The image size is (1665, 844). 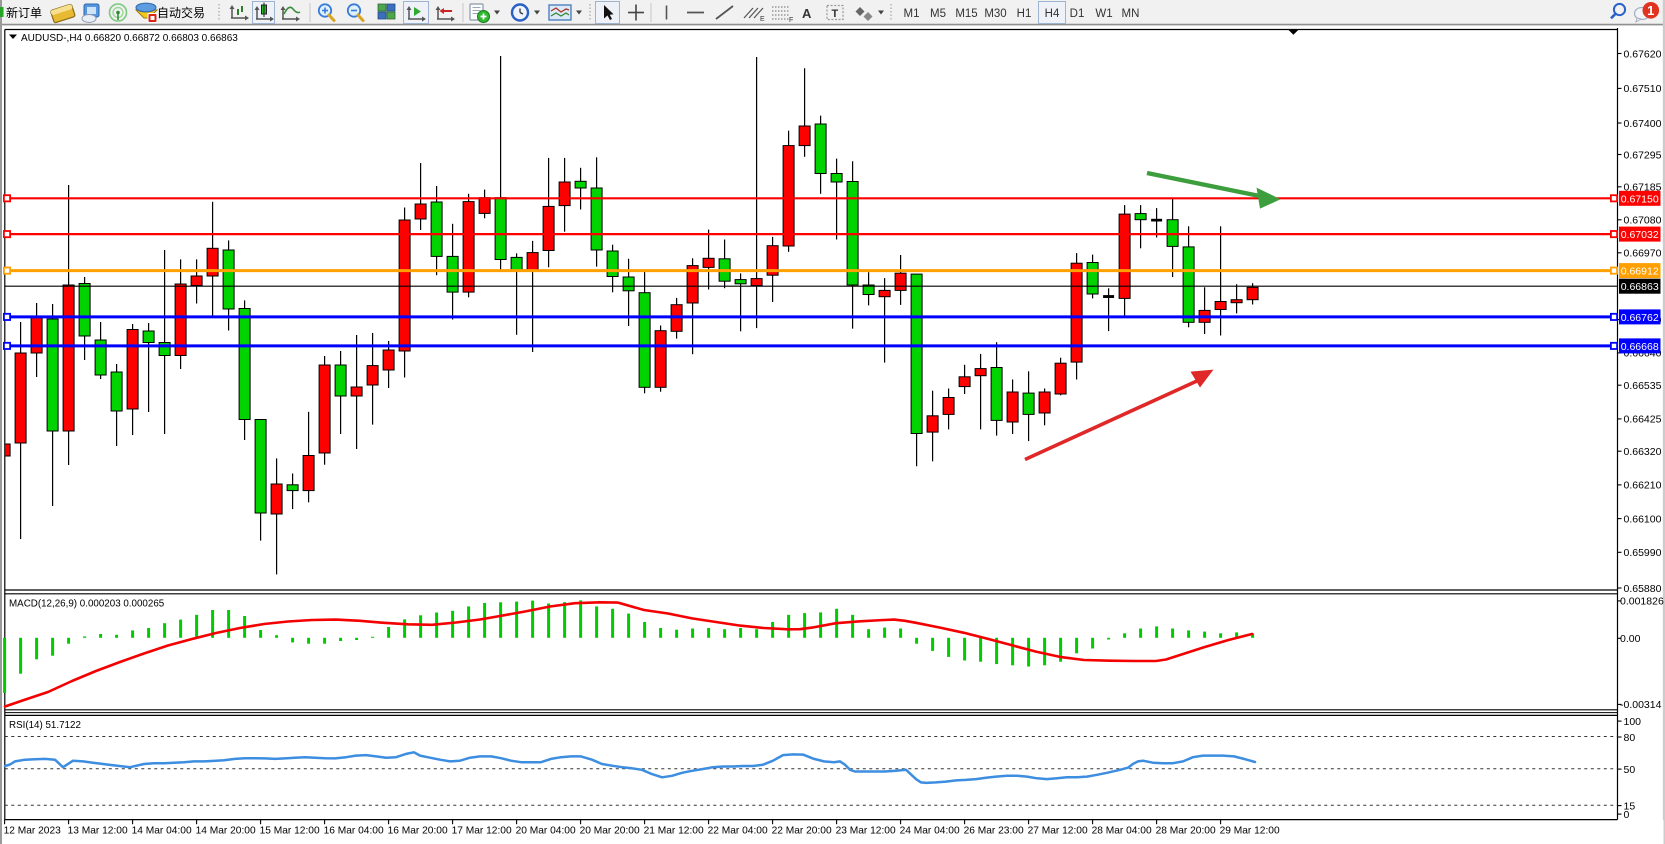 I want to click on svg-text: 0.66535, so click(x=1643, y=386).